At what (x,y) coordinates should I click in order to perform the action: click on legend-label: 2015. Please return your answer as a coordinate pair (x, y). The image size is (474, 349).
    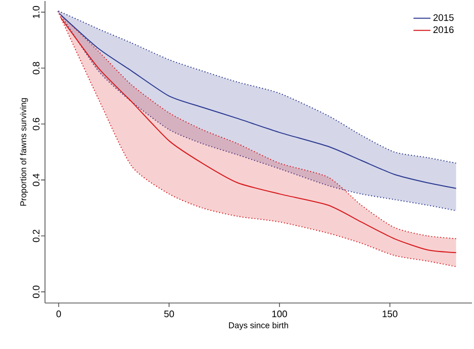
    Looking at the image, I should click on (443, 17).